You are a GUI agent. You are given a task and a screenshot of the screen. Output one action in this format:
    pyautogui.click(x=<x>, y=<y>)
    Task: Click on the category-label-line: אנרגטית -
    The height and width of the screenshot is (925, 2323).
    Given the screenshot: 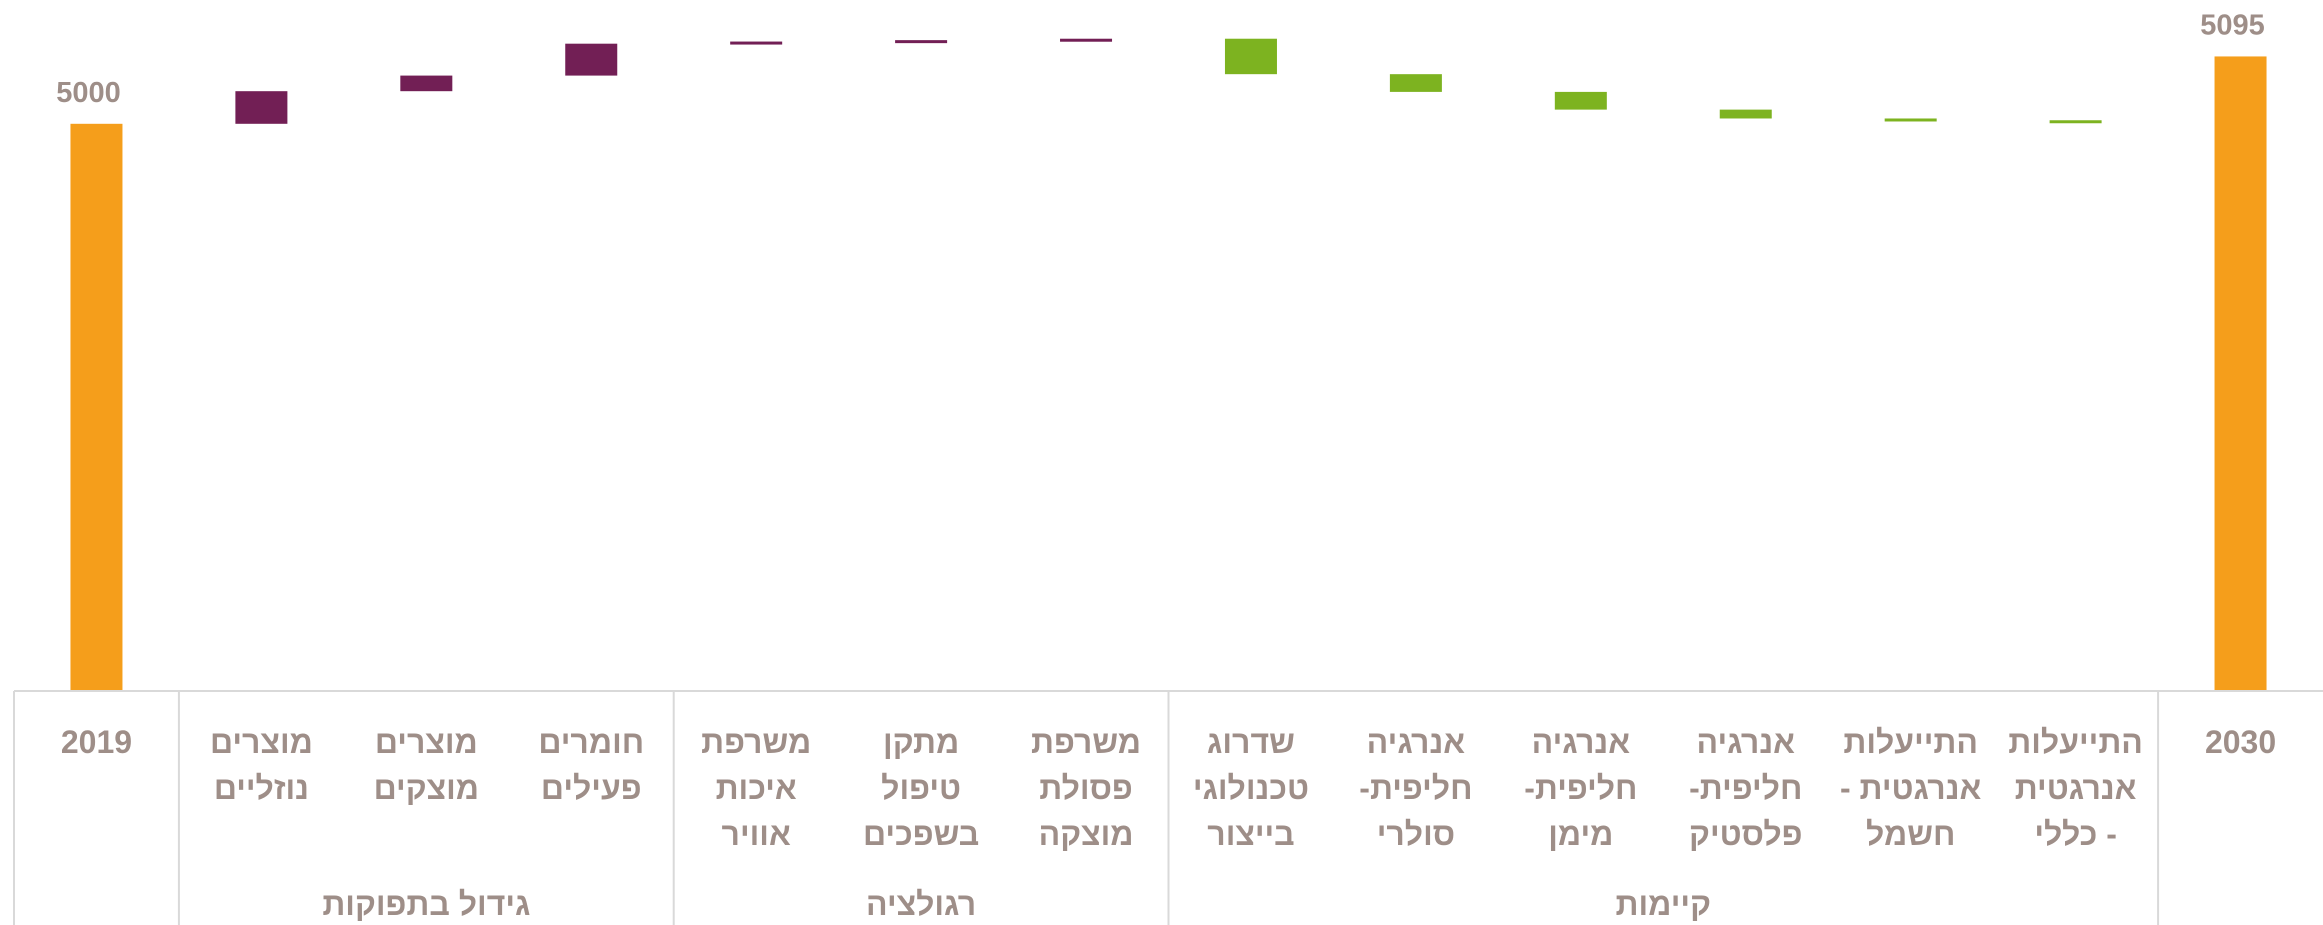 What is the action you would take?
    pyautogui.click(x=1911, y=788)
    